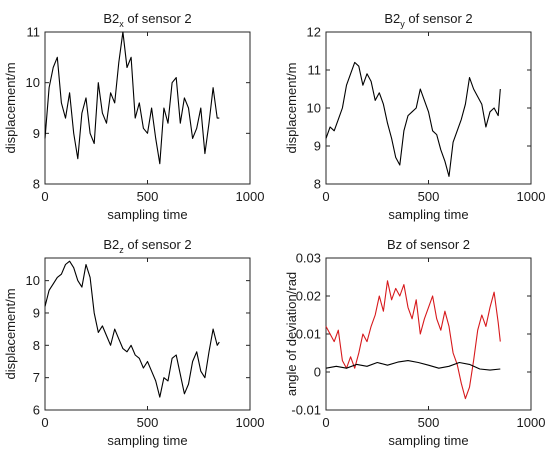 This screenshot has height=458, width=550. What do you see at coordinates (147, 246) in the screenshot?
I see `chart-title: B2z of sensor 2` at bounding box center [147, 246].